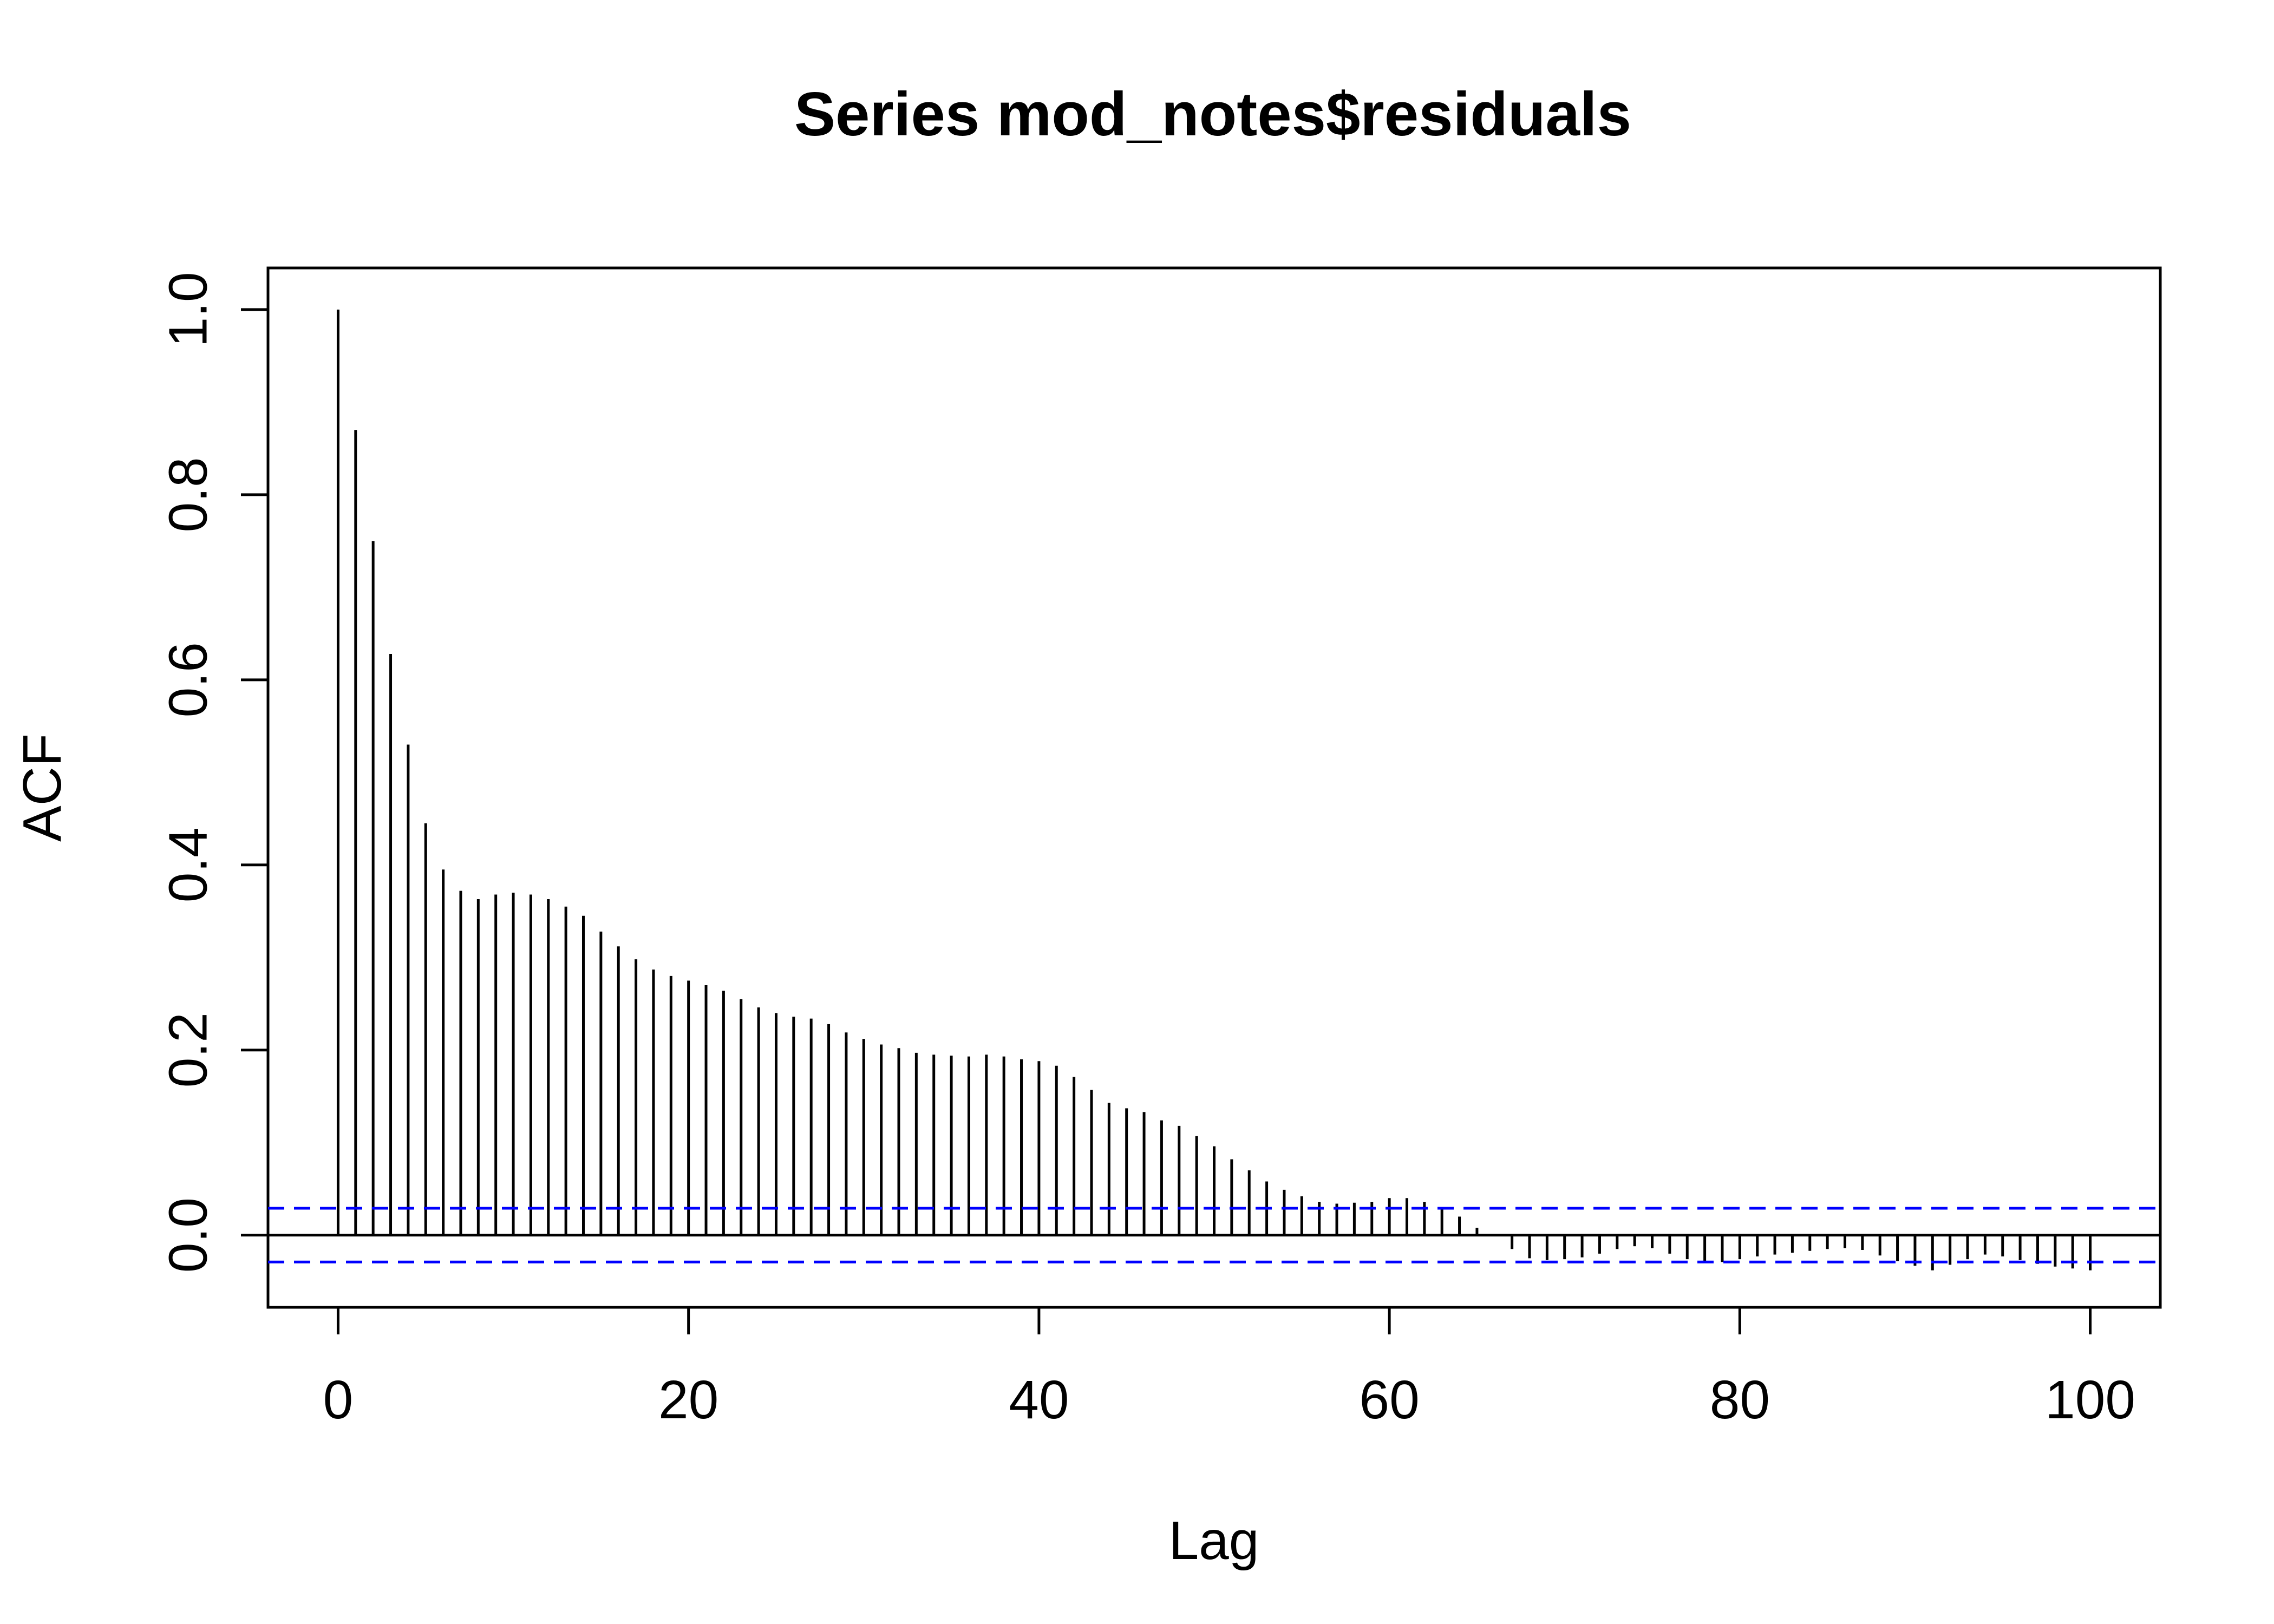 This screenshot has height=1624, width=2274. I want to click on y-tick-label-2: 0.4, so click(188, 865).